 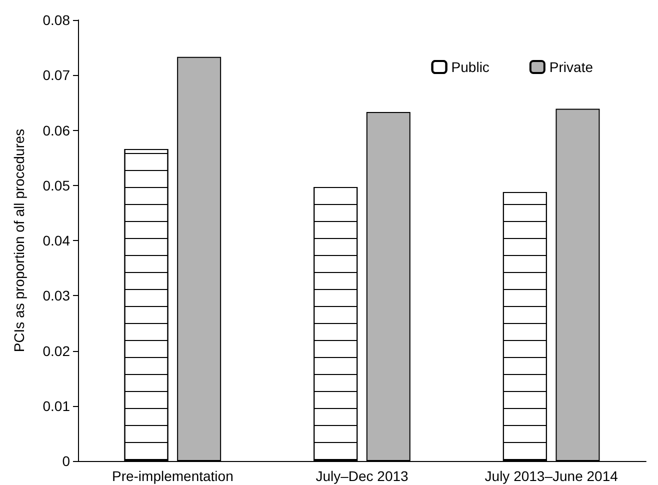 I want to click on y-axis-title: PCIs as proportion of all procedures, so click(x=19, y=240).